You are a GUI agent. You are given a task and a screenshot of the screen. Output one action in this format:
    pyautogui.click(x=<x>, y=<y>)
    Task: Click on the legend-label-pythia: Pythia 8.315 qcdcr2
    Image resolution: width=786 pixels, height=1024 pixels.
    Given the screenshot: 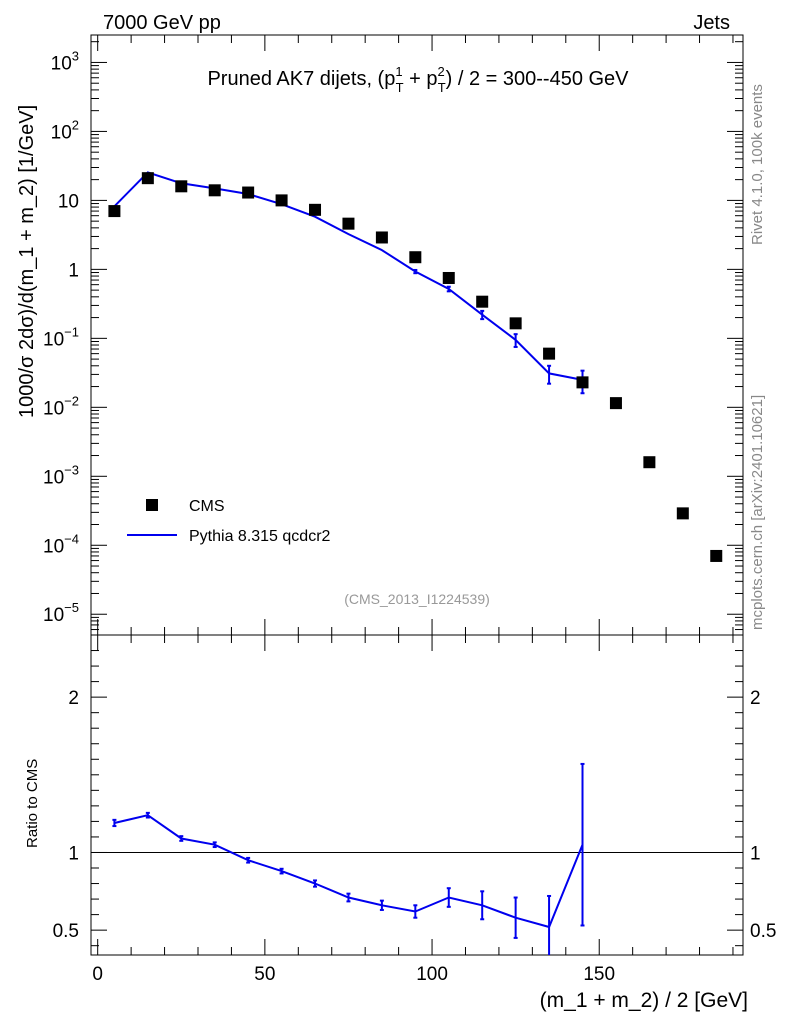 What is the action you would take?
    pyautogui.click(x=260, y=536)
    